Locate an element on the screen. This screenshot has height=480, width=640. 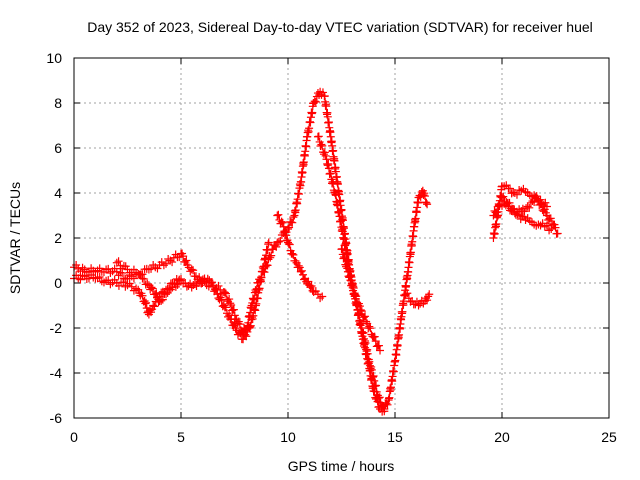
y-tick-label: -2 is located at coordinates (56, 328).